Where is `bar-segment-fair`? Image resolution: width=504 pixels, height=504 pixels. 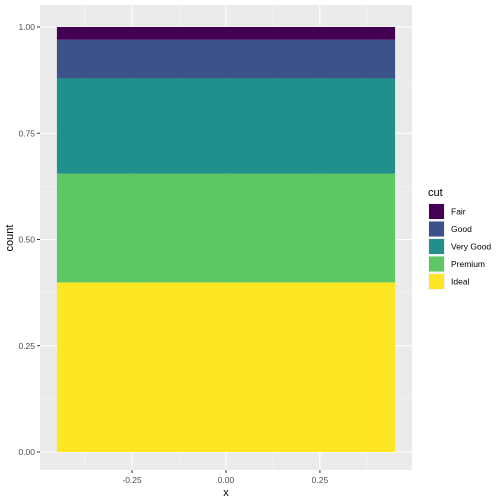 bar-segment-fair is located at coordinates (226, 33).